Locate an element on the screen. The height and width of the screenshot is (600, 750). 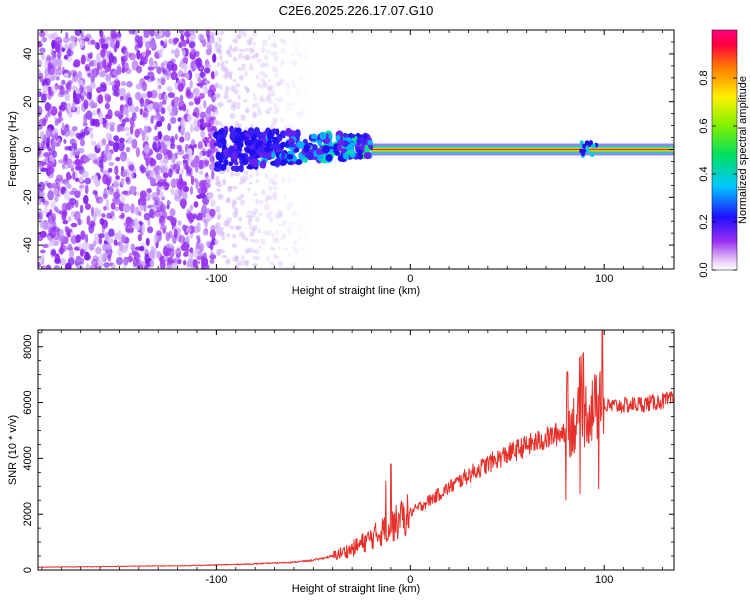
x-tick-label: 0 is located at coordinates (410, 580).